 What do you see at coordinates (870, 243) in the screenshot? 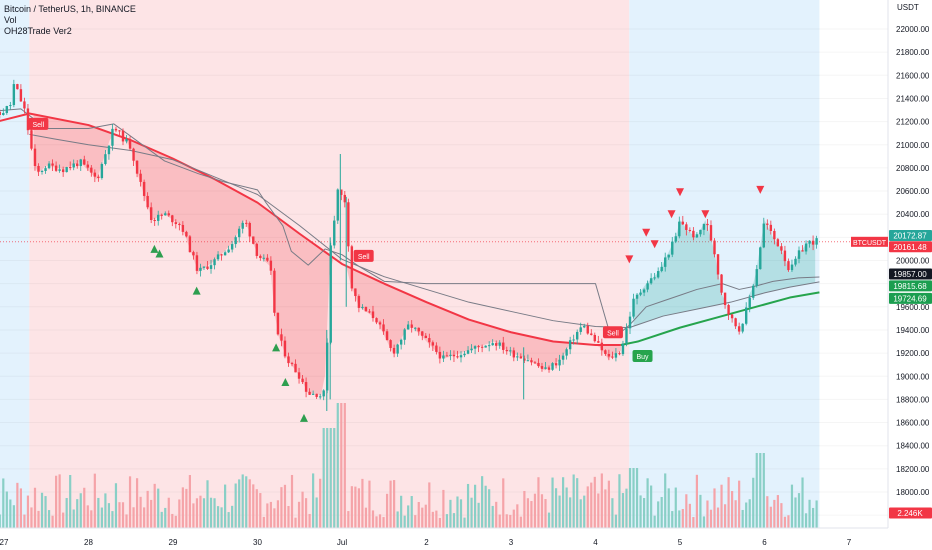
I see `symbol-price-tag-text: BTCUSDT` at bounding box center [870, 243].